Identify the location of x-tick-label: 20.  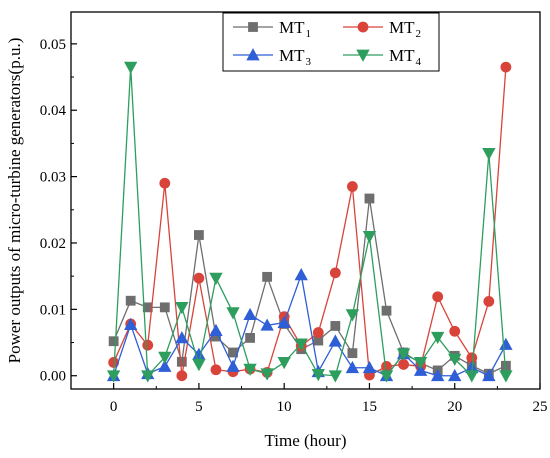
(454, 407).